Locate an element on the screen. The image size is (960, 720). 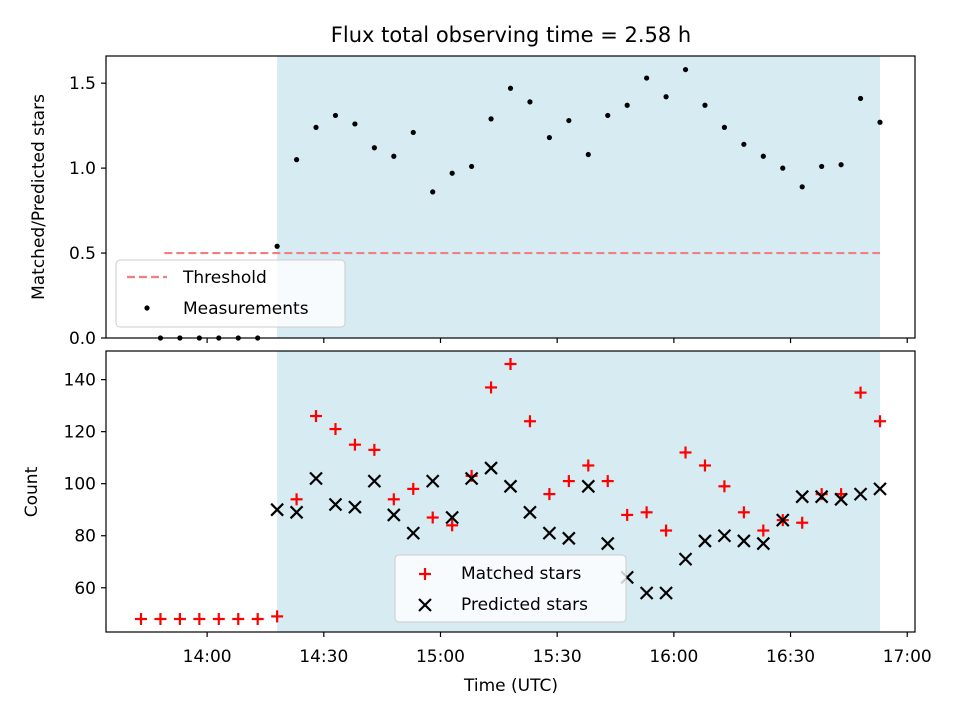
y-tick-label: 1.0 is located at coordinates (82, 169).